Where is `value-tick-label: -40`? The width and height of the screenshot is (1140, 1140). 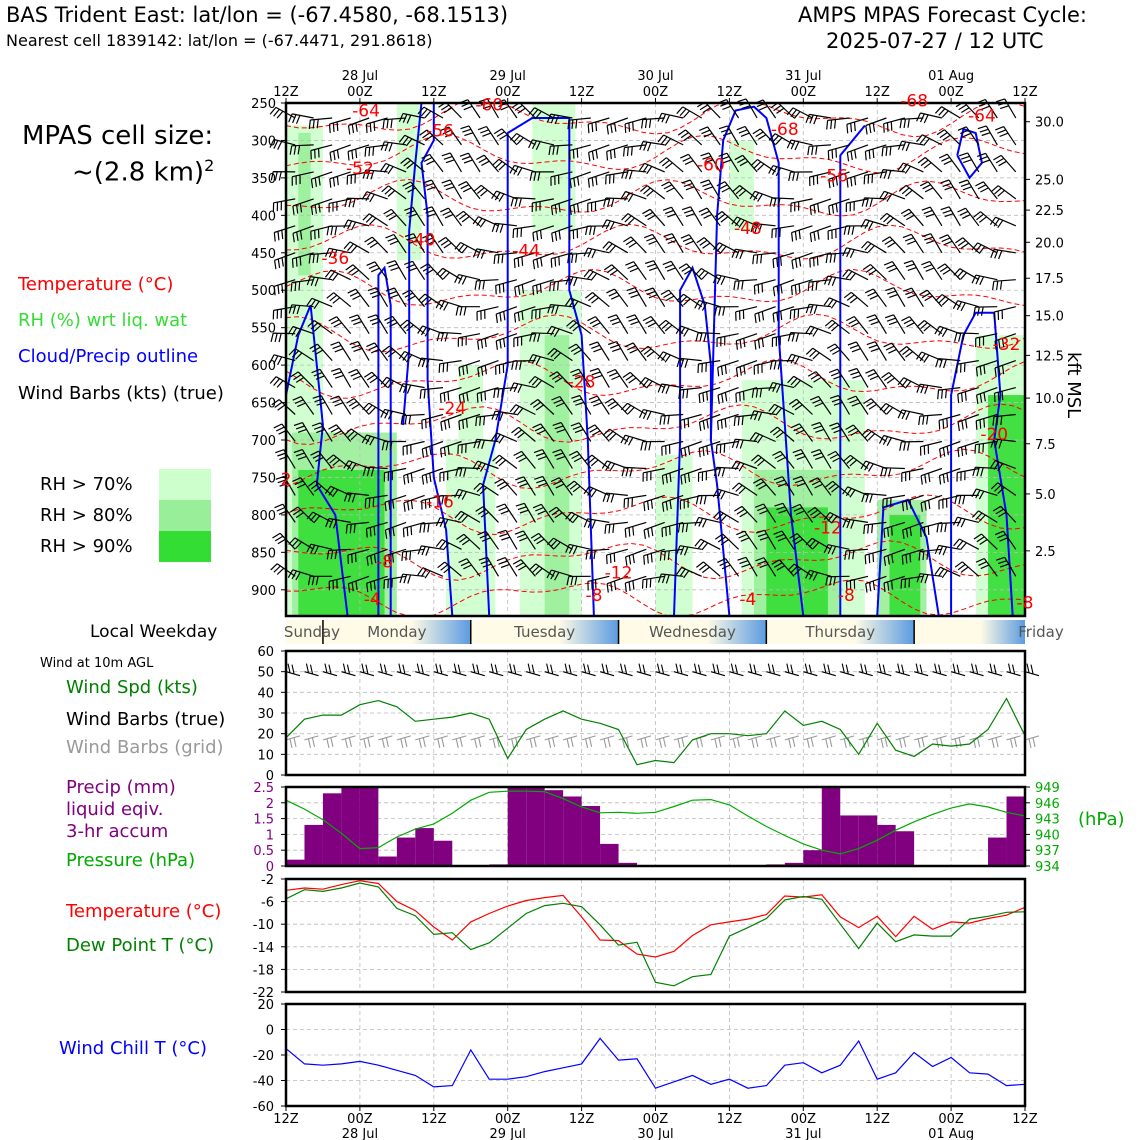
value-tick-label: -40 is located at coordinates (263, 1082).